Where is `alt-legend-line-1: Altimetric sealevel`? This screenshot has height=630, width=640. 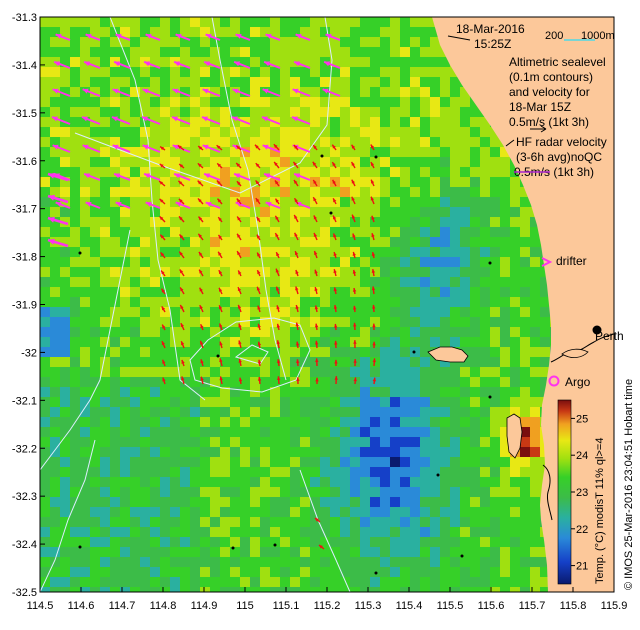
alt-legend-line-1: Altimetric sealevel is located at coordinates (557, 62).